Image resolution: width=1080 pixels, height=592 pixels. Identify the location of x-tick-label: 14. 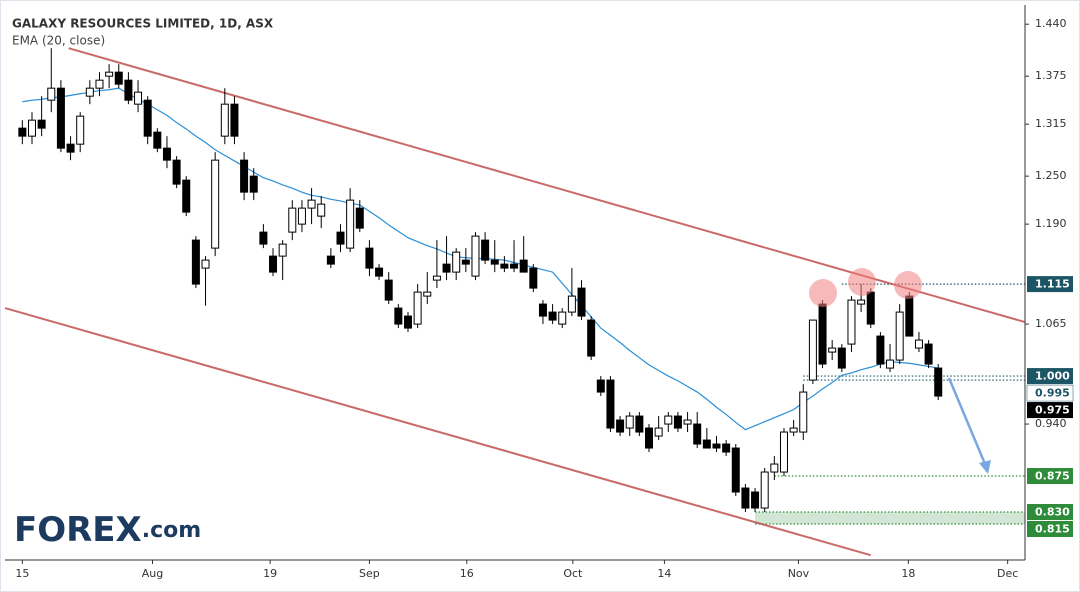
(664, 573).